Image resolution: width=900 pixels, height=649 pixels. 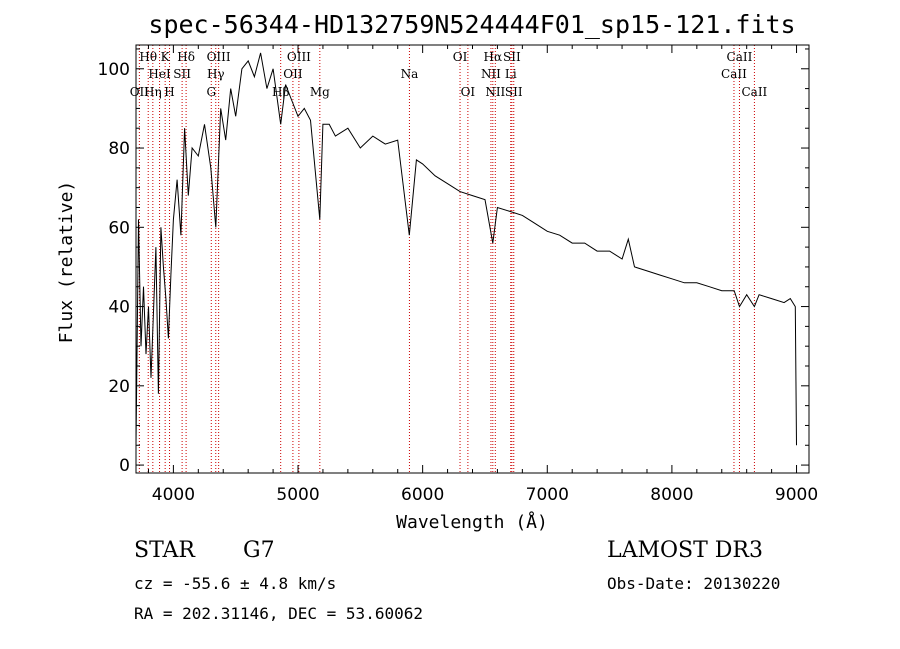 I want to click on coordinates: RA = 202.31146, DEC = 53.60062, so click(x=278, y=613).